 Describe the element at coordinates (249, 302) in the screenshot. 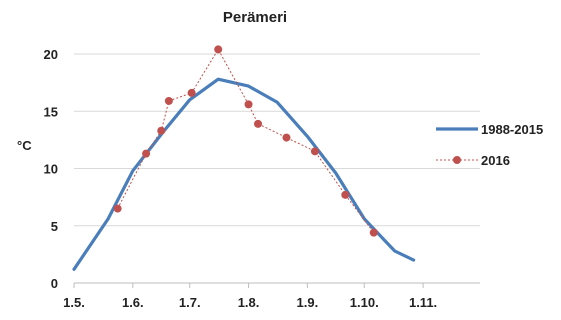

I see `x-tick-label: 1.8.` at that location.